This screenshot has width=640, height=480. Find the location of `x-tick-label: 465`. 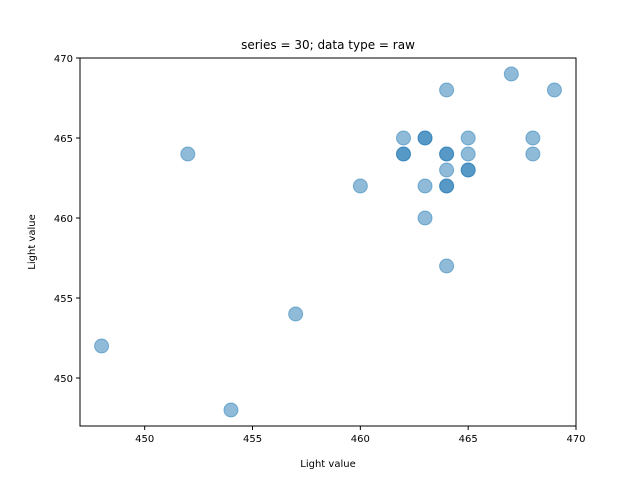

x-tick-label: 465 is located at coordinates (468, 439).